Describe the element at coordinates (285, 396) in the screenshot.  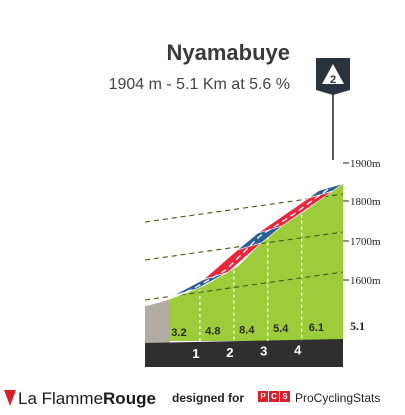
I see `pcs-letter: S` at that location.